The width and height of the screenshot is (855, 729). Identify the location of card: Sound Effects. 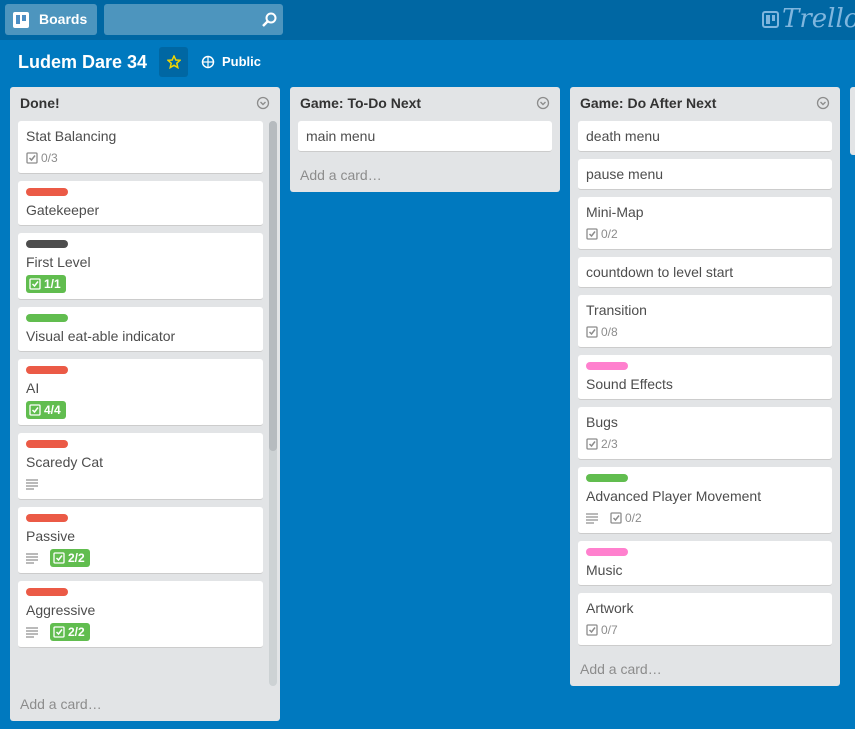
(705, 377).